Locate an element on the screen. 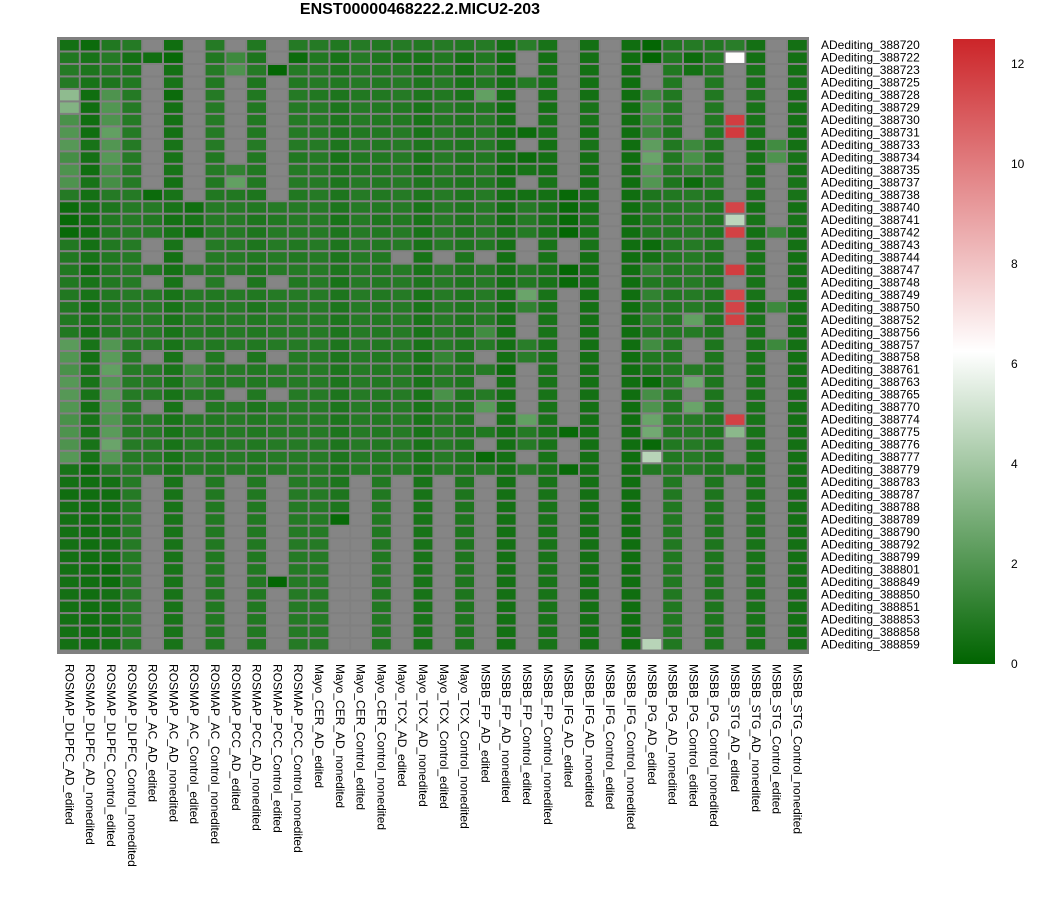  column-label: MSBB_IFG_AD_edited is located at coordinates (569, 725).